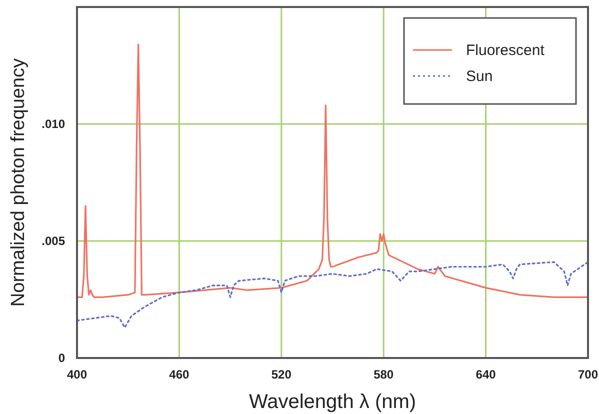 This screenshot has height=414, width=599. Describe the element at coordinates (77, 375) in the screenshot. I see `x-tick-label: 400` at that location.